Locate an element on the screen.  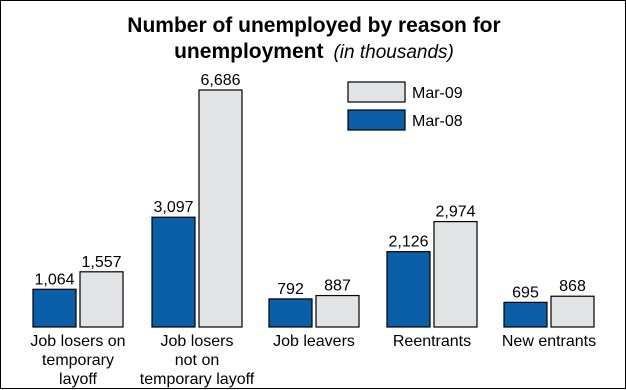
chart-title: Number of unemployed by reason for is located at coordinates (313, 25).